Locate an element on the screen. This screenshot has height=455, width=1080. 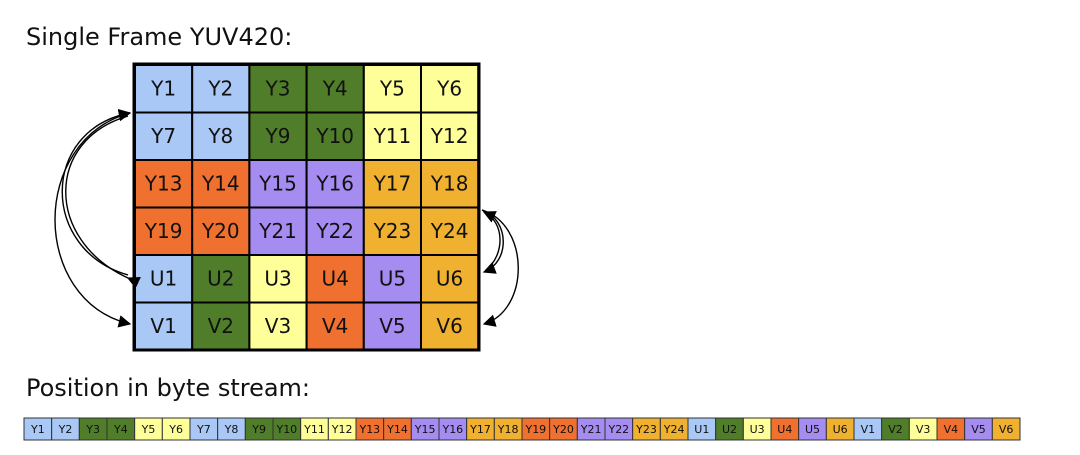
grid-cell-label: U3 is located at coordinates (277, 278).